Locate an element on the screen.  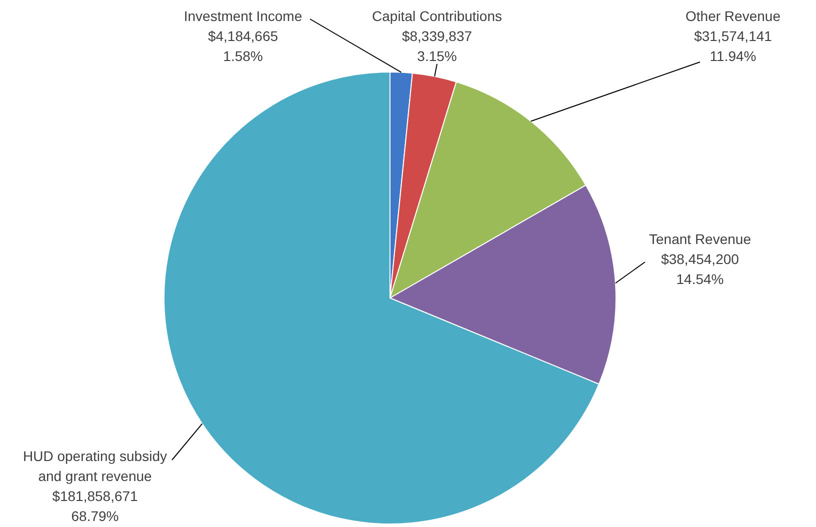
slice-label: HUD operating subsidy and grant revenue is located at coordinates (95, 466).